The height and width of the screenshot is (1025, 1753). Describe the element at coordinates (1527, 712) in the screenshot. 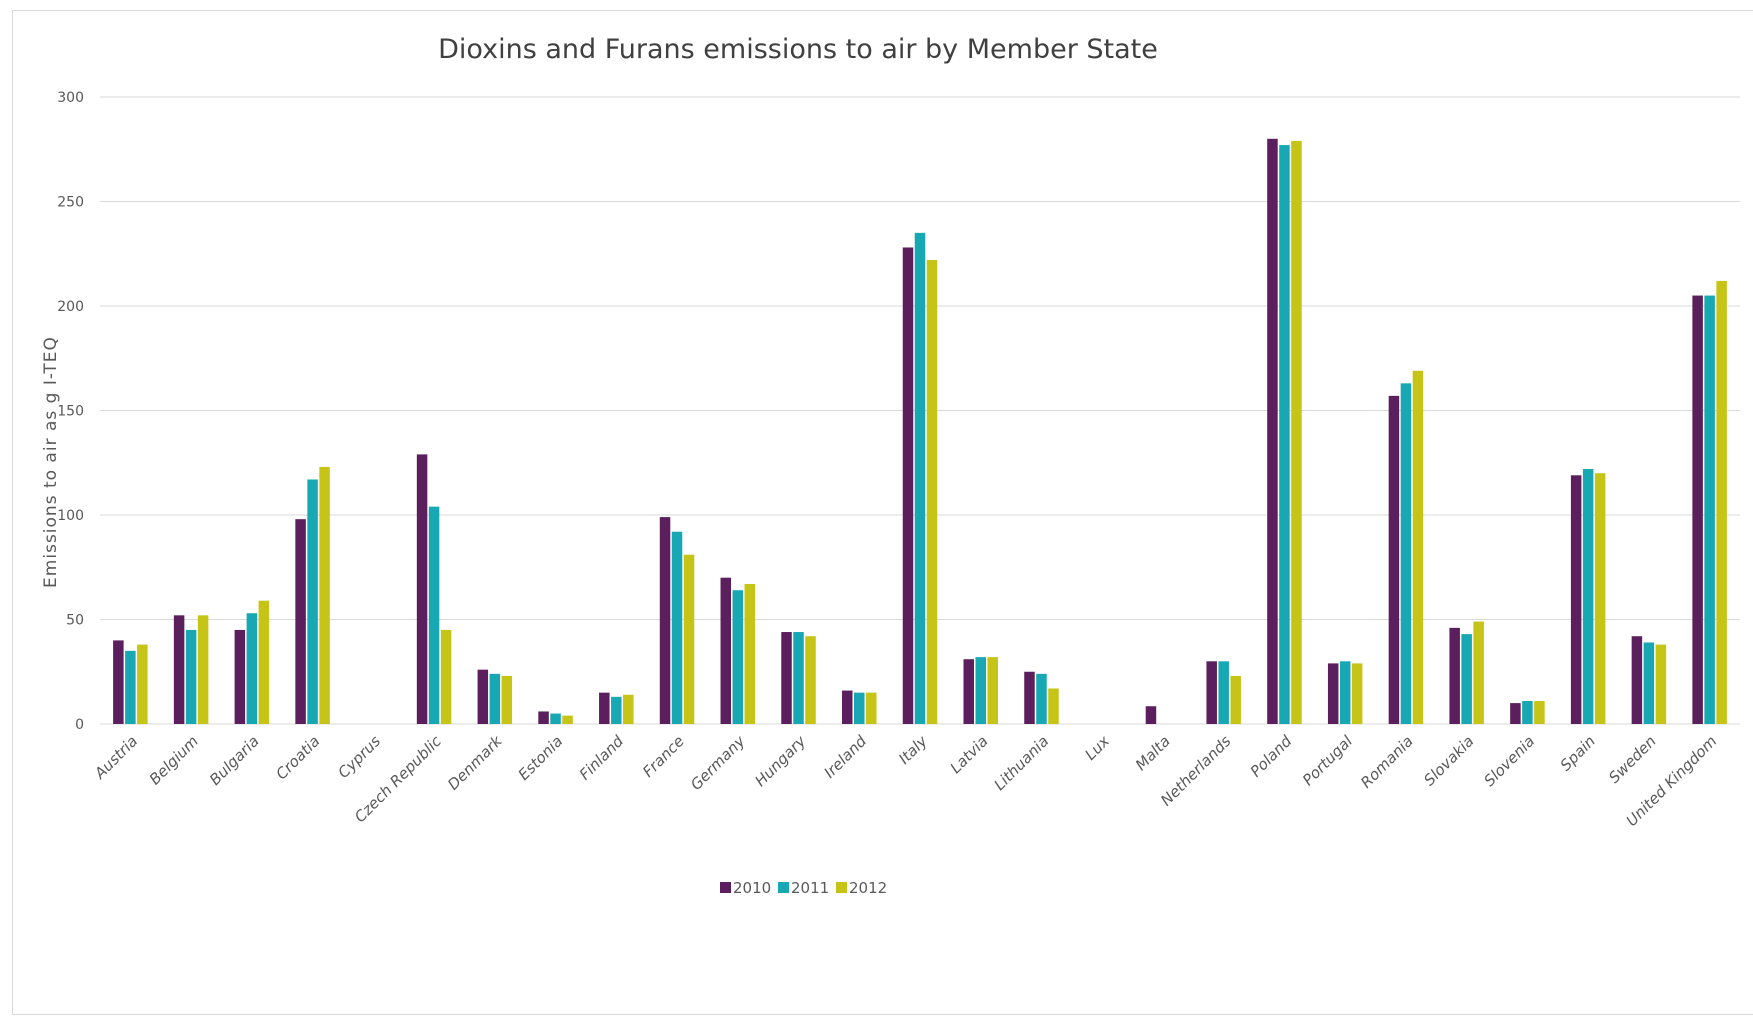

I see `bar-slovenia-2011` at that location.